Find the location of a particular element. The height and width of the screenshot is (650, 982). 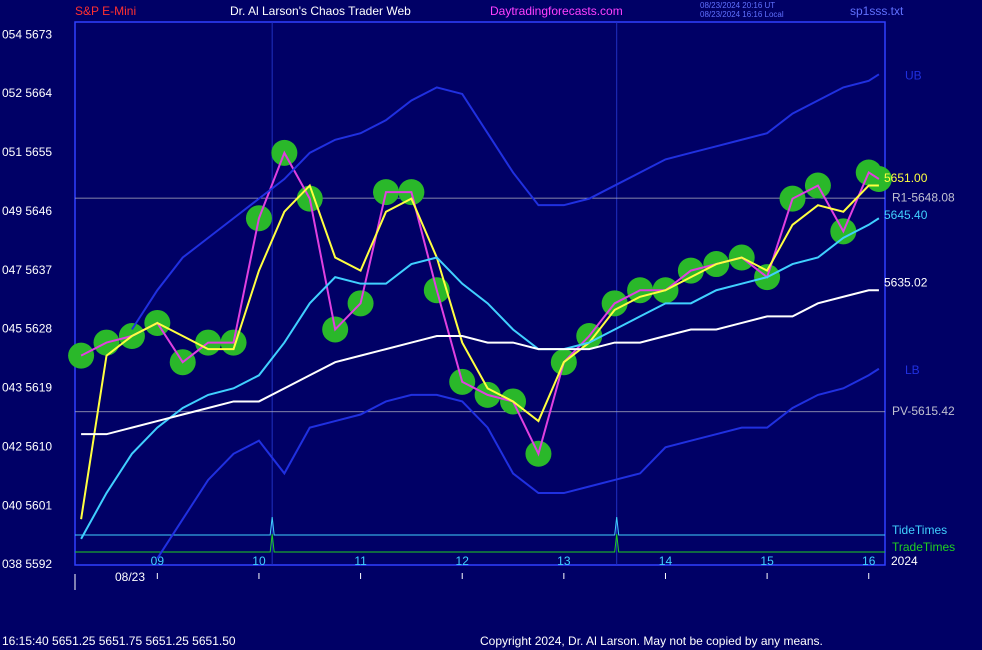

y-tick-label: 047 5637 is located at coordinates (27, 270).